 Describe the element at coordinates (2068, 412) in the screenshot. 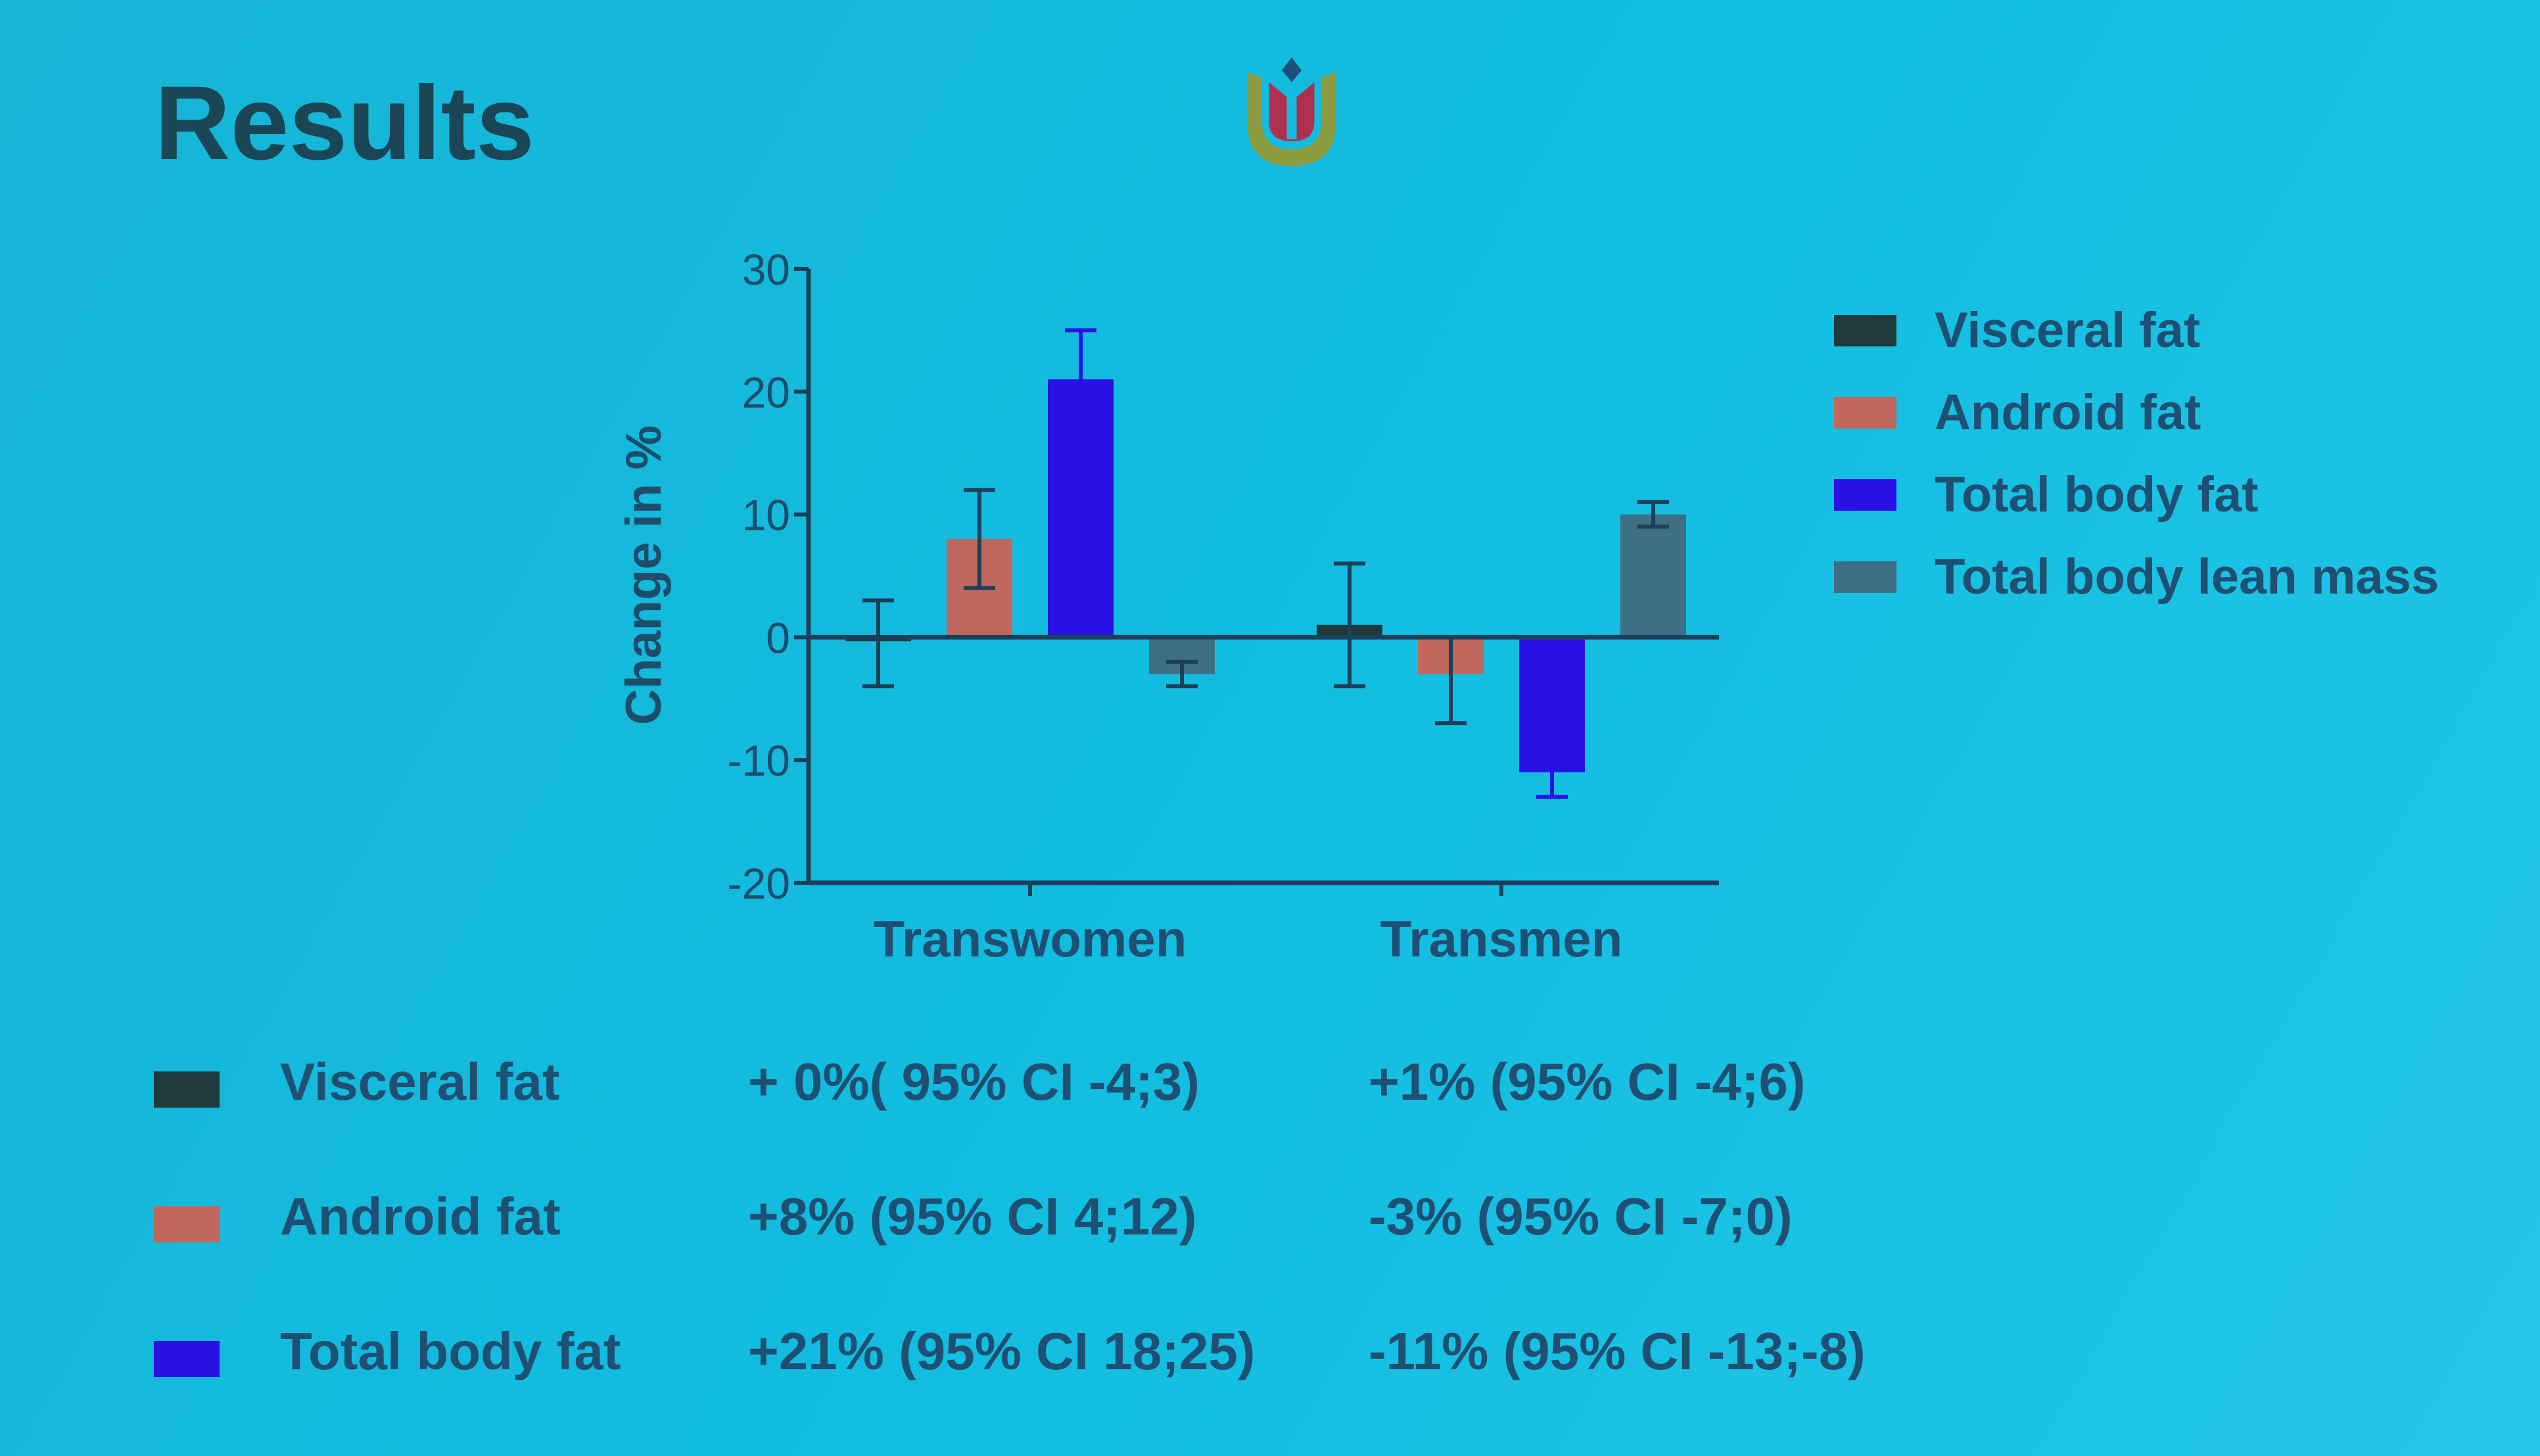

I see `legend-label: Android fat` at that location.